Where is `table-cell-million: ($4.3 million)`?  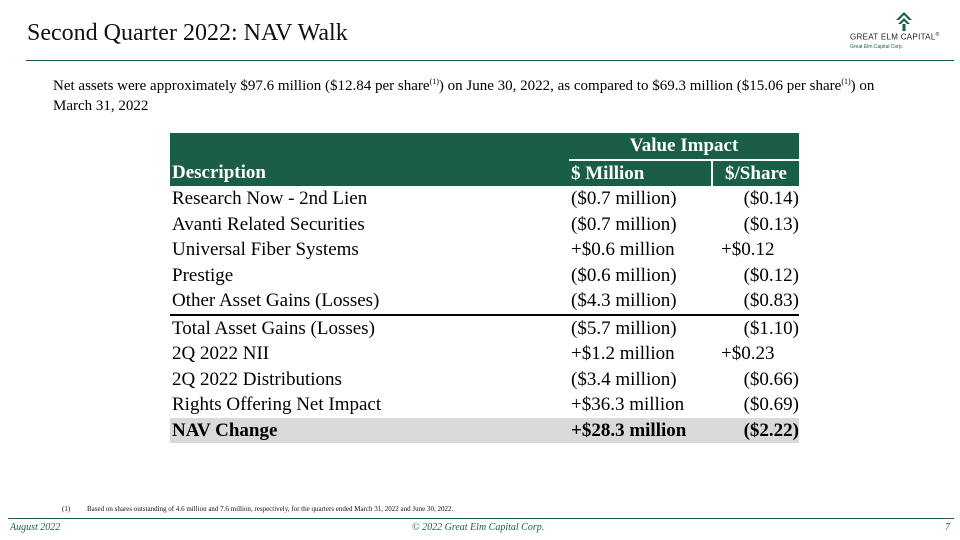 table-cell-million: ($4.3 million) is located at coordinates (624, 301).